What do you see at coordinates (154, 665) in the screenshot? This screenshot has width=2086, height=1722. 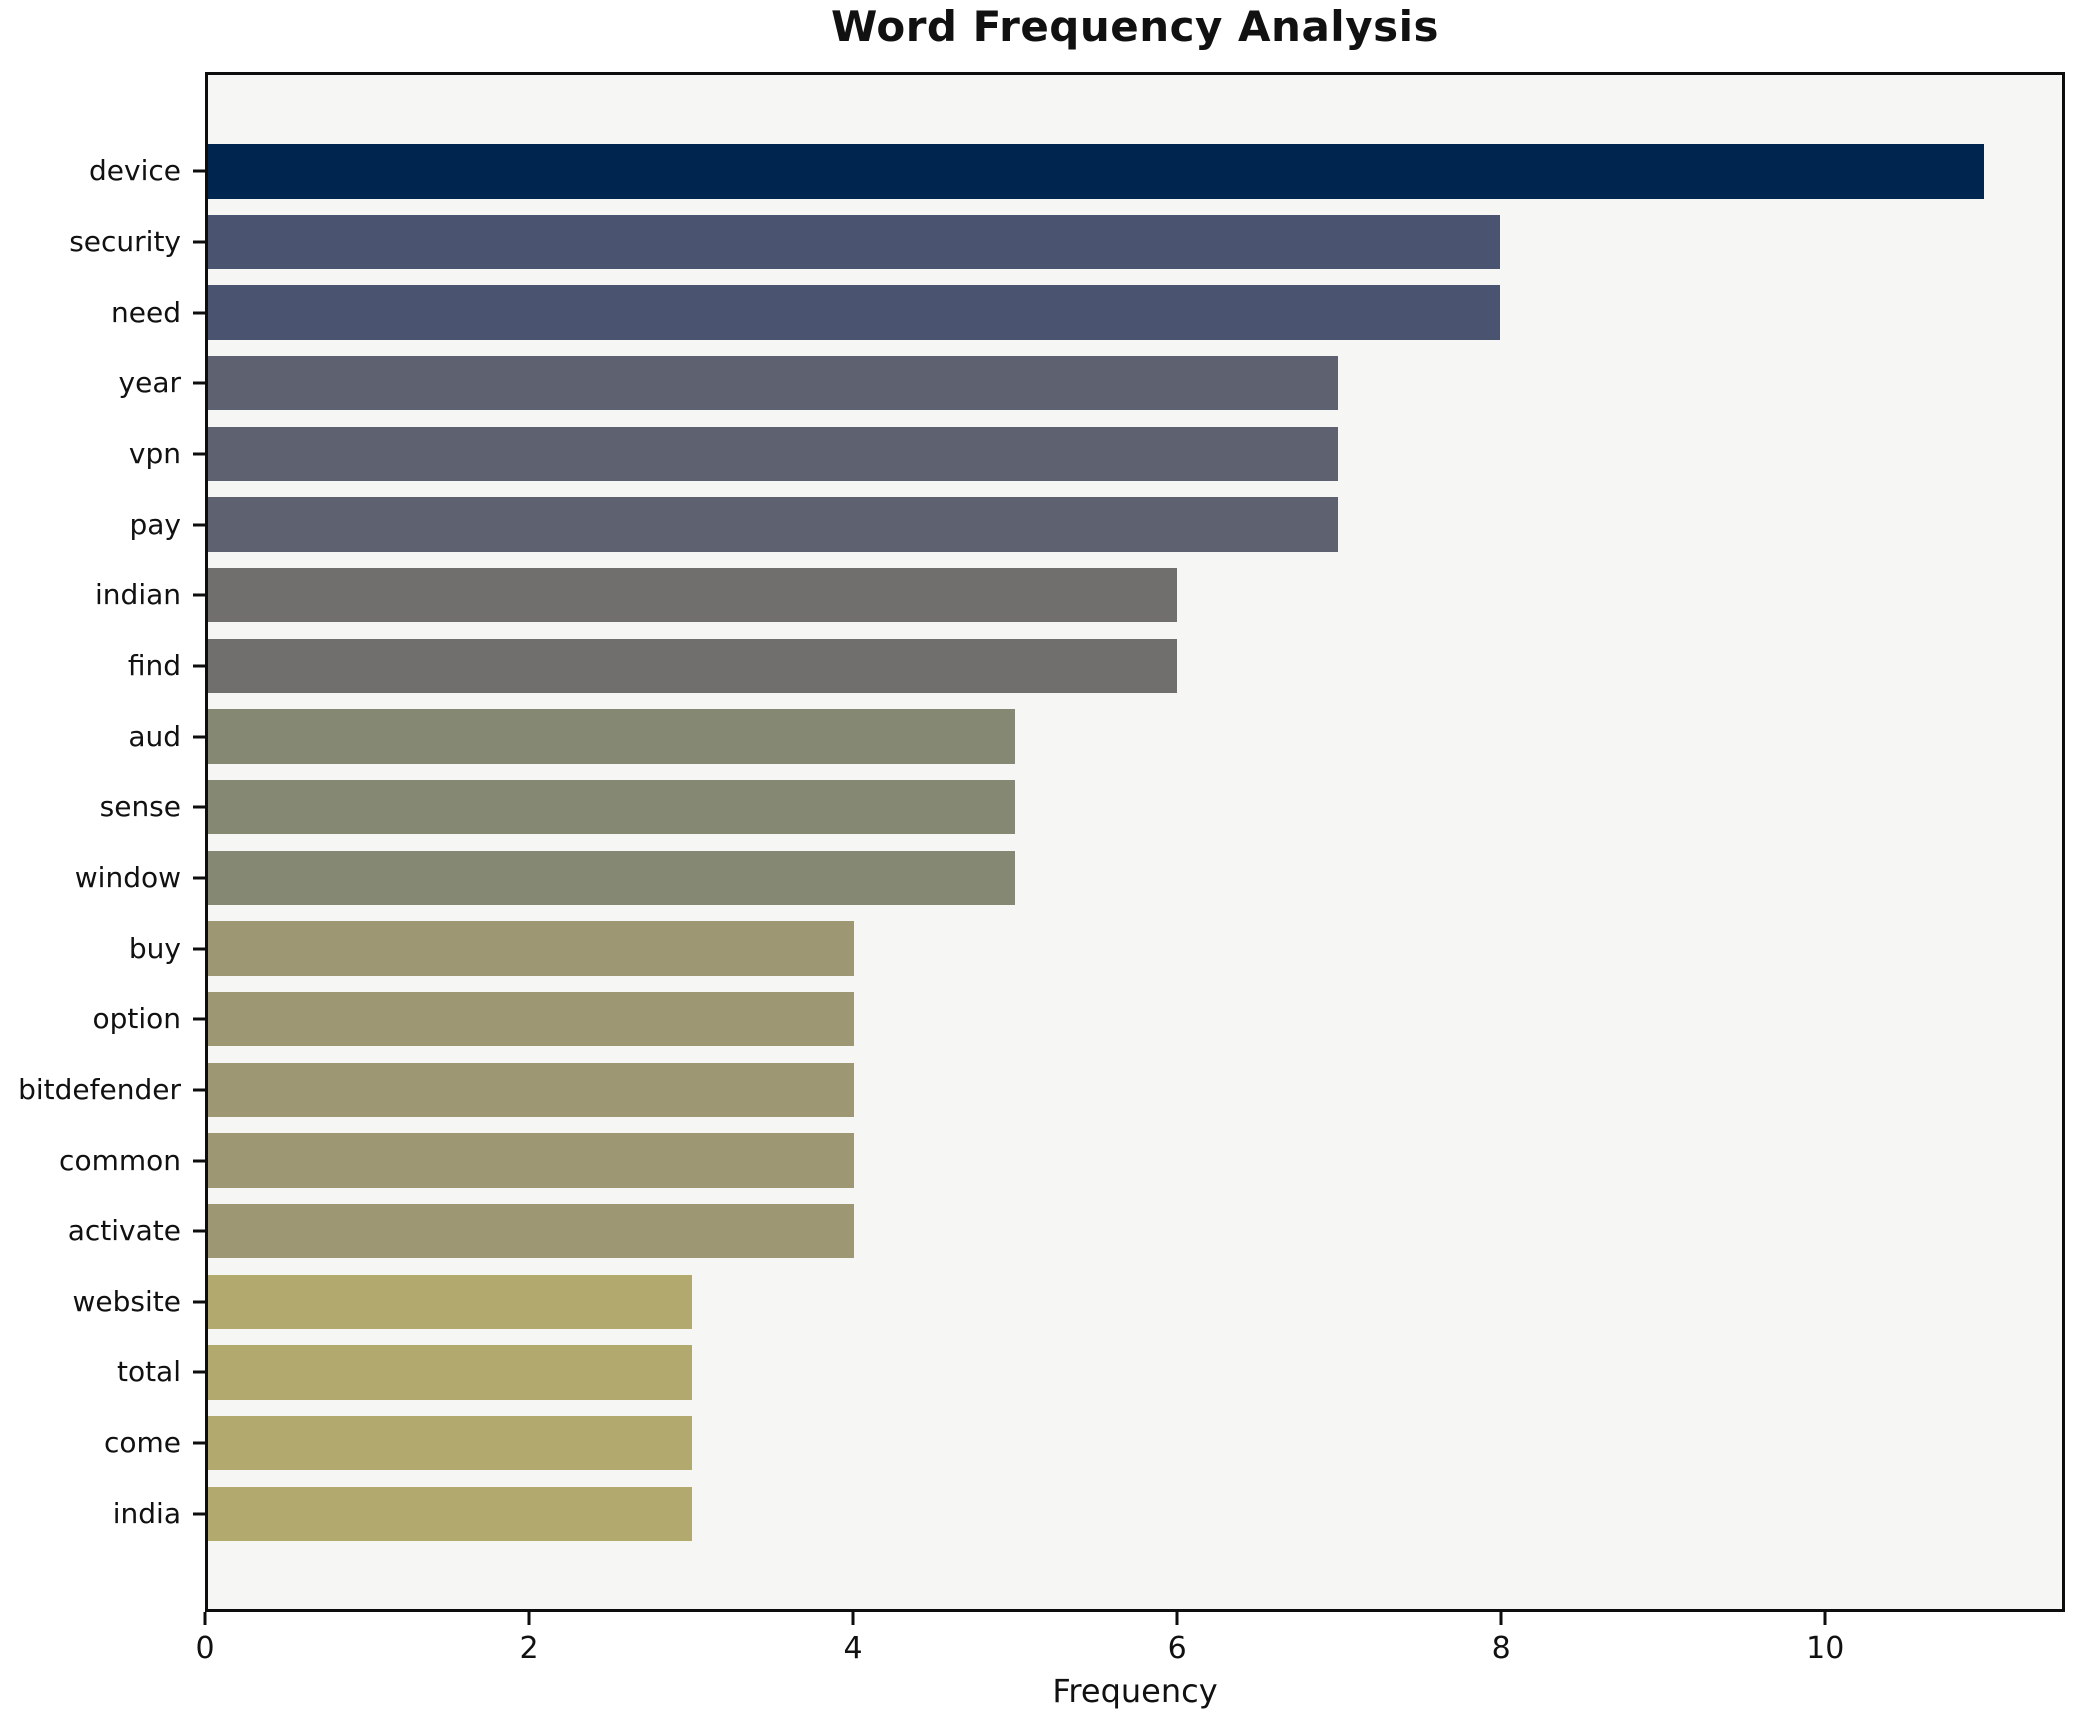 I see `y-tick-label: find` at bounding box center [154, 665].